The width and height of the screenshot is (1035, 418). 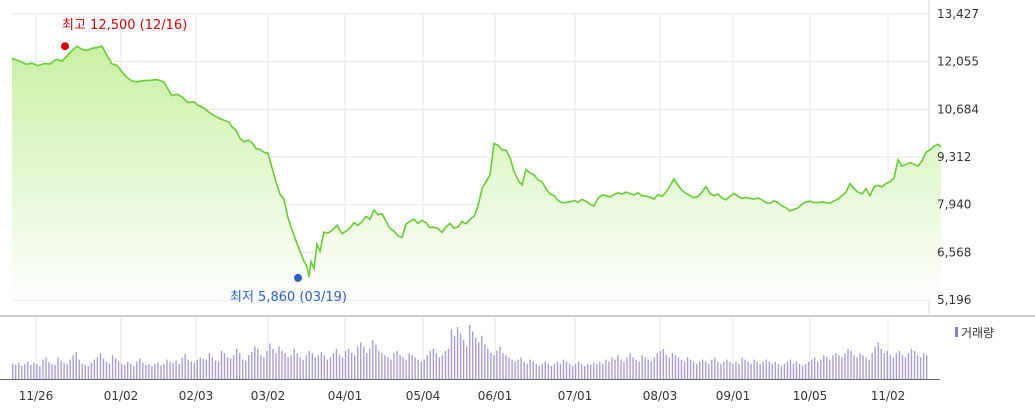 I want to click on x-tick-label: 01/02, so click(x=121, y=396).